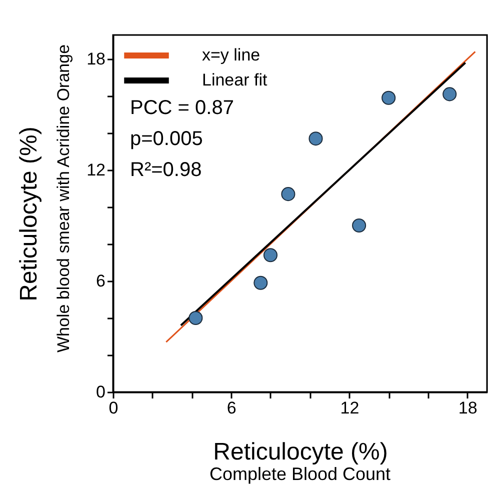  Describe the element at coordinates (300, 452) in the screenshot. I see `x-axis-title: Reticulocyte (%)` at that location.